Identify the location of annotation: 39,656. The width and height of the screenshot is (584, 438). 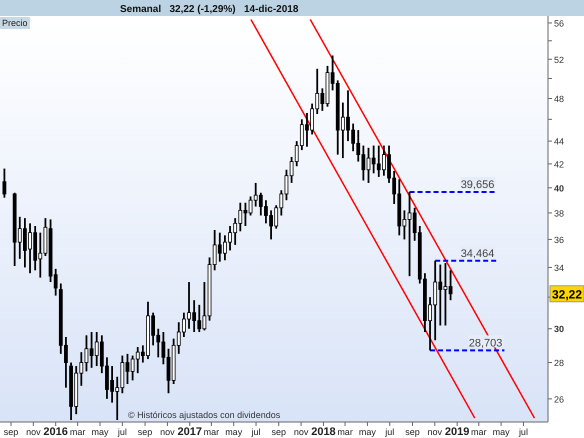
(477, 185).